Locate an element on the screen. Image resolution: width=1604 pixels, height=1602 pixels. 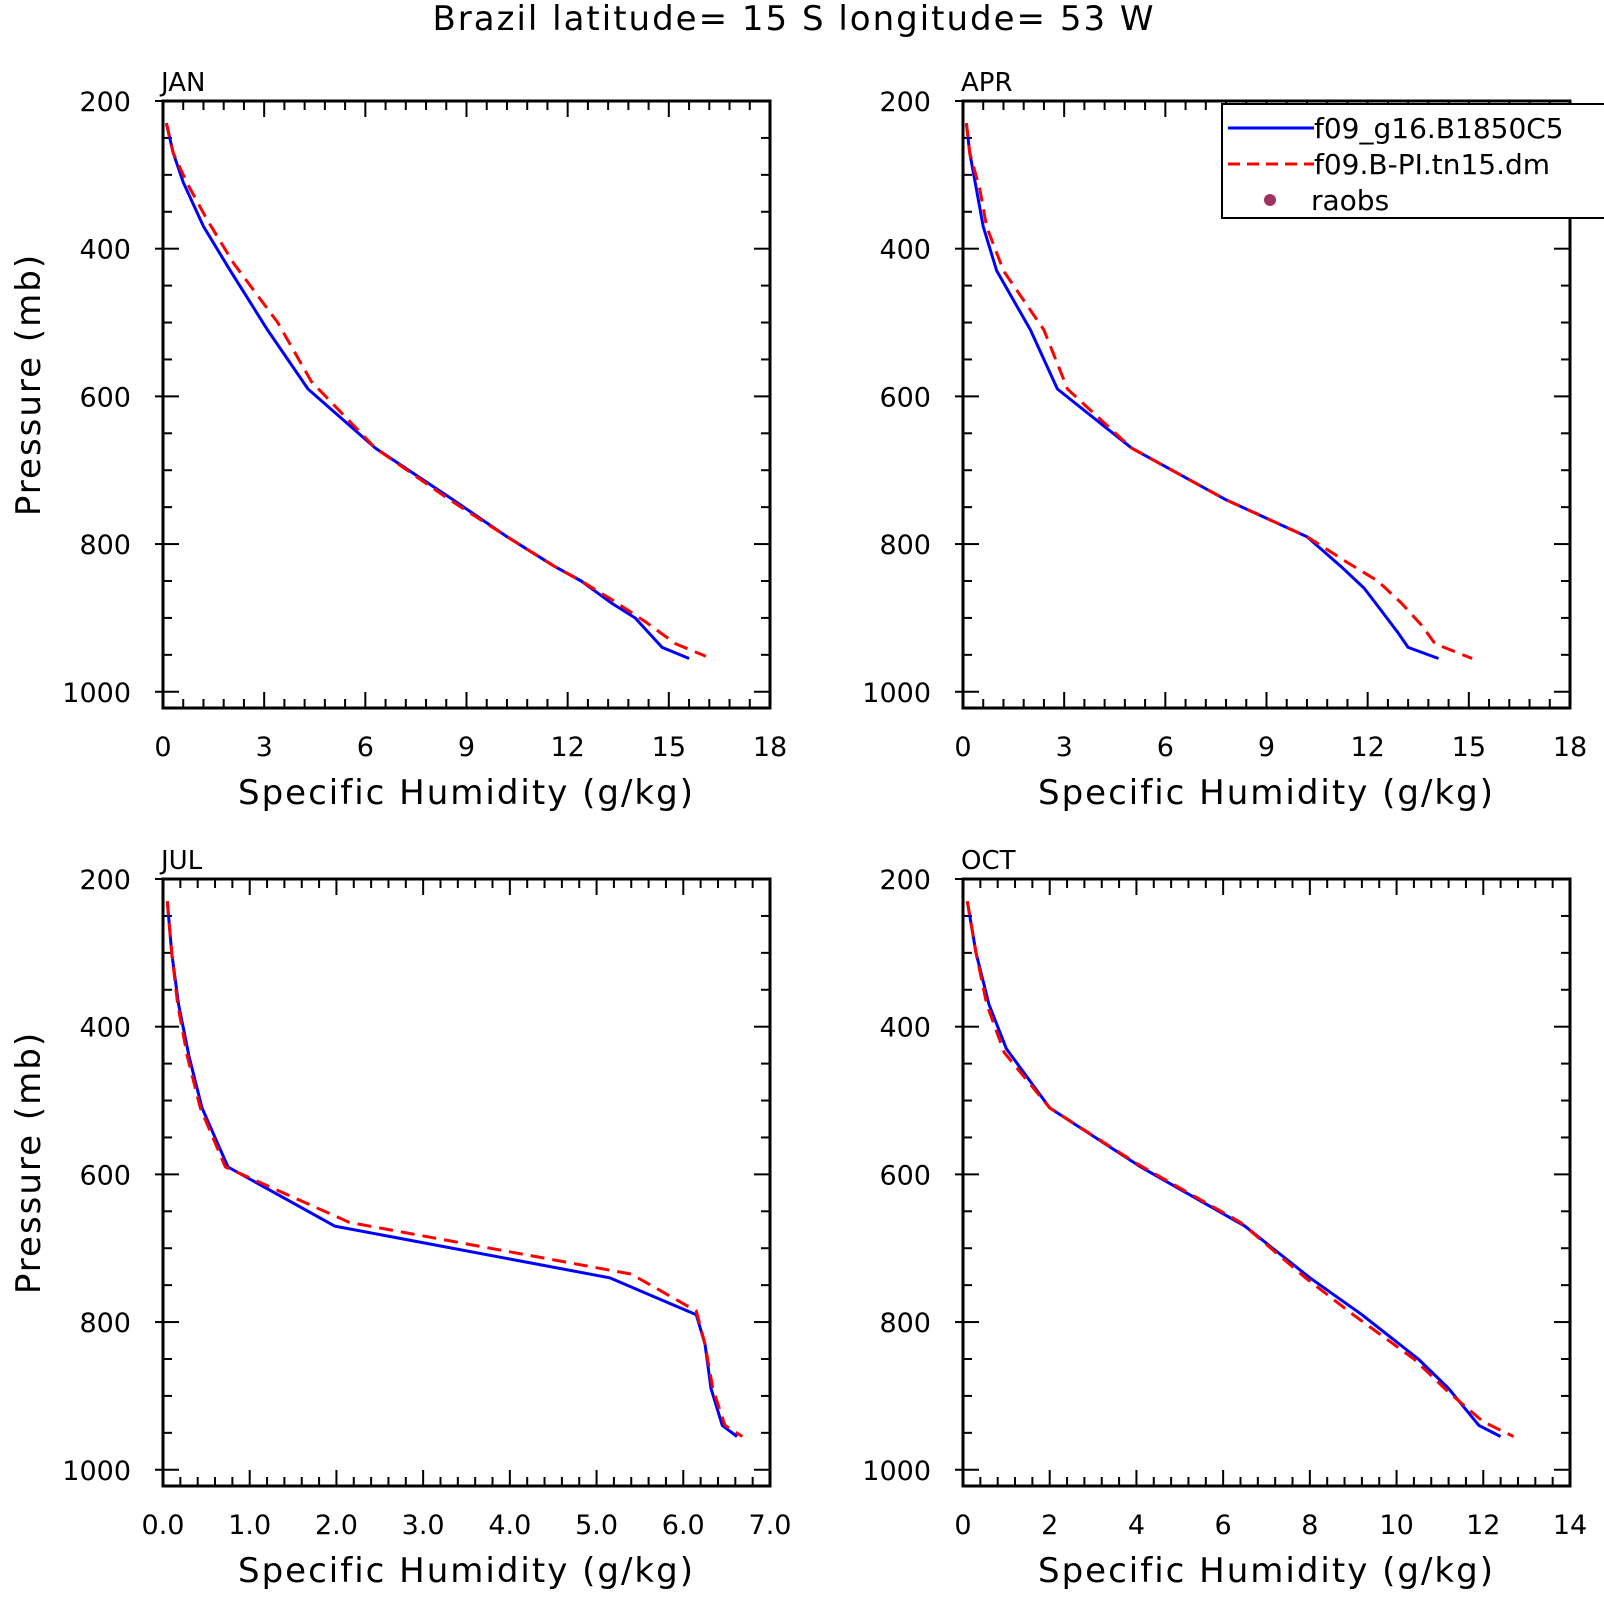
panel-title: OCT is located at coordinates (988, 861).